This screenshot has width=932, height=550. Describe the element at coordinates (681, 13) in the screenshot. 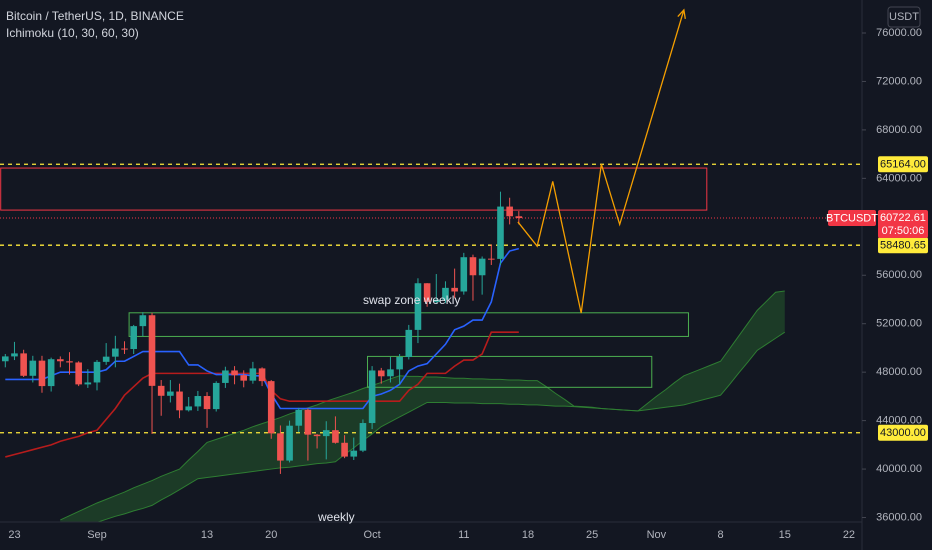

I see `projection-arrowhead` at that location.